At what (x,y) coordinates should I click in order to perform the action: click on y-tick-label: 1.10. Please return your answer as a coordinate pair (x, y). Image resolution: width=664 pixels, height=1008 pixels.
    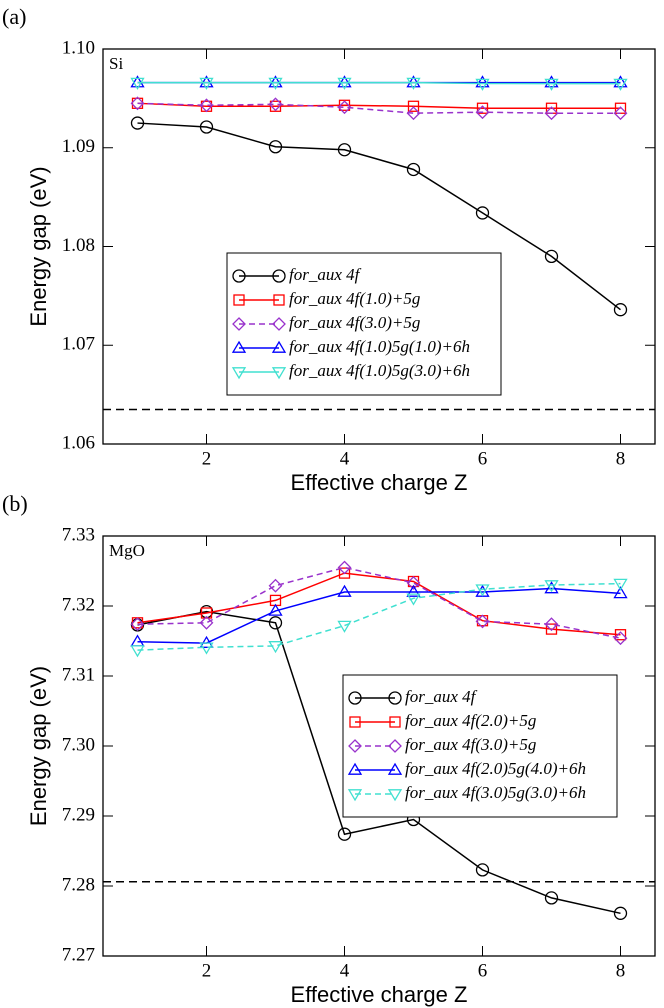
    Looking at the image, I should click on (78, 47).